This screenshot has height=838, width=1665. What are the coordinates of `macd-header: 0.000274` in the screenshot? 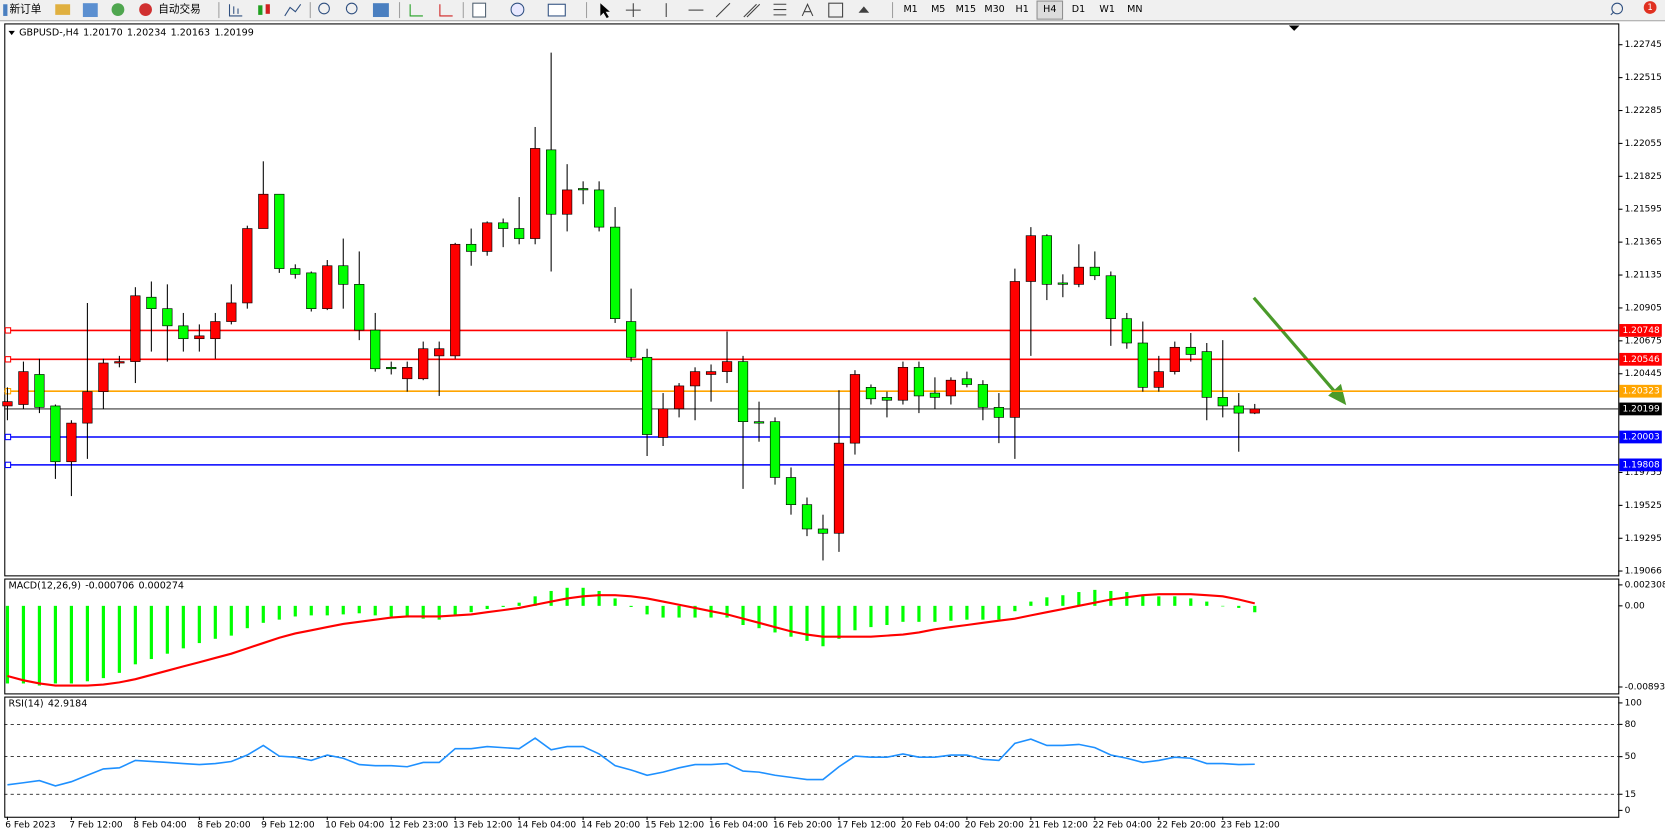 It's located at (161, 585).